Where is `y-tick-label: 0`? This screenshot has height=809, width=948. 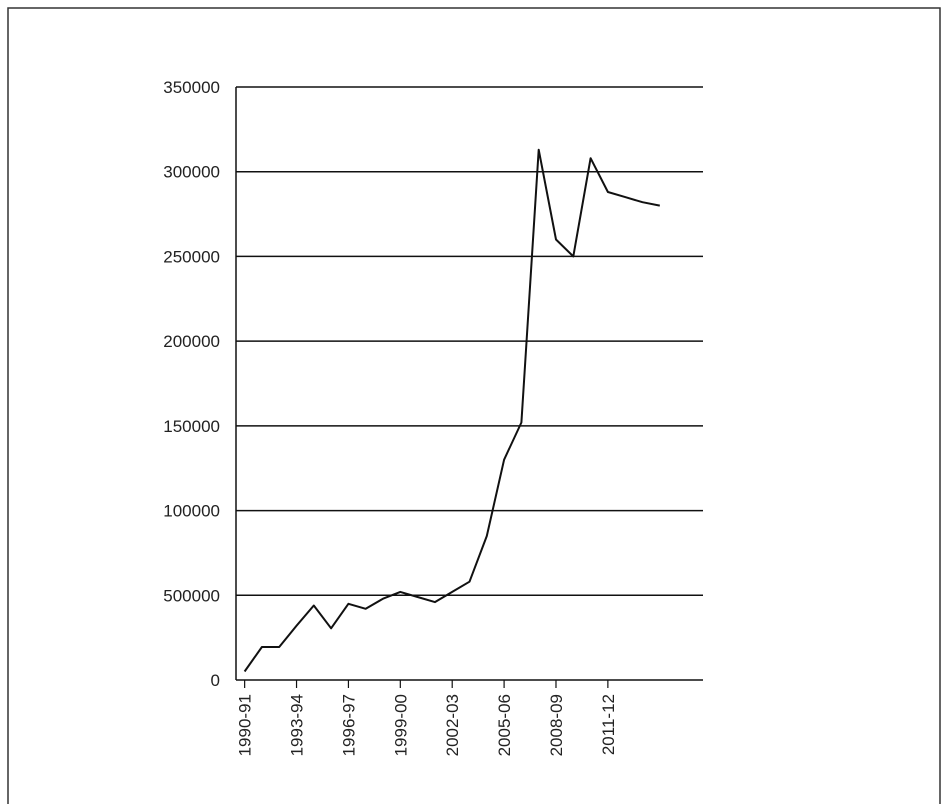 y-tick-label: 0 is located at coordinates (215, 680).